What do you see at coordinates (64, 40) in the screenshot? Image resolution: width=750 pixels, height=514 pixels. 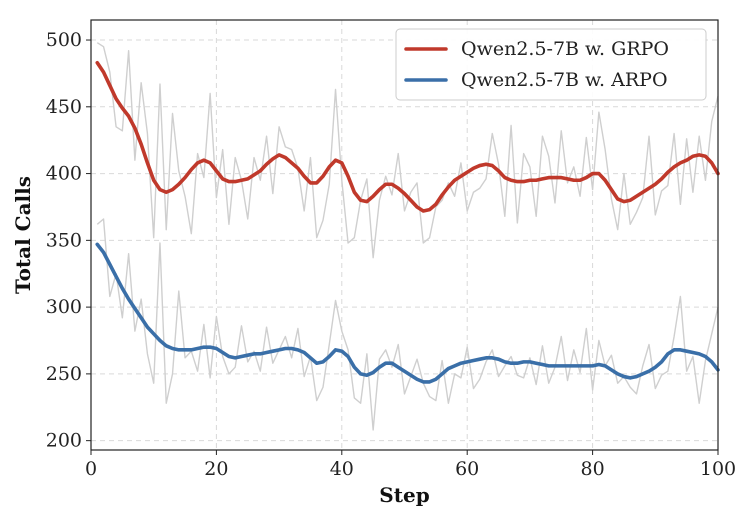 I see `y-tick-label: 500` at bounding box center [64, 40].